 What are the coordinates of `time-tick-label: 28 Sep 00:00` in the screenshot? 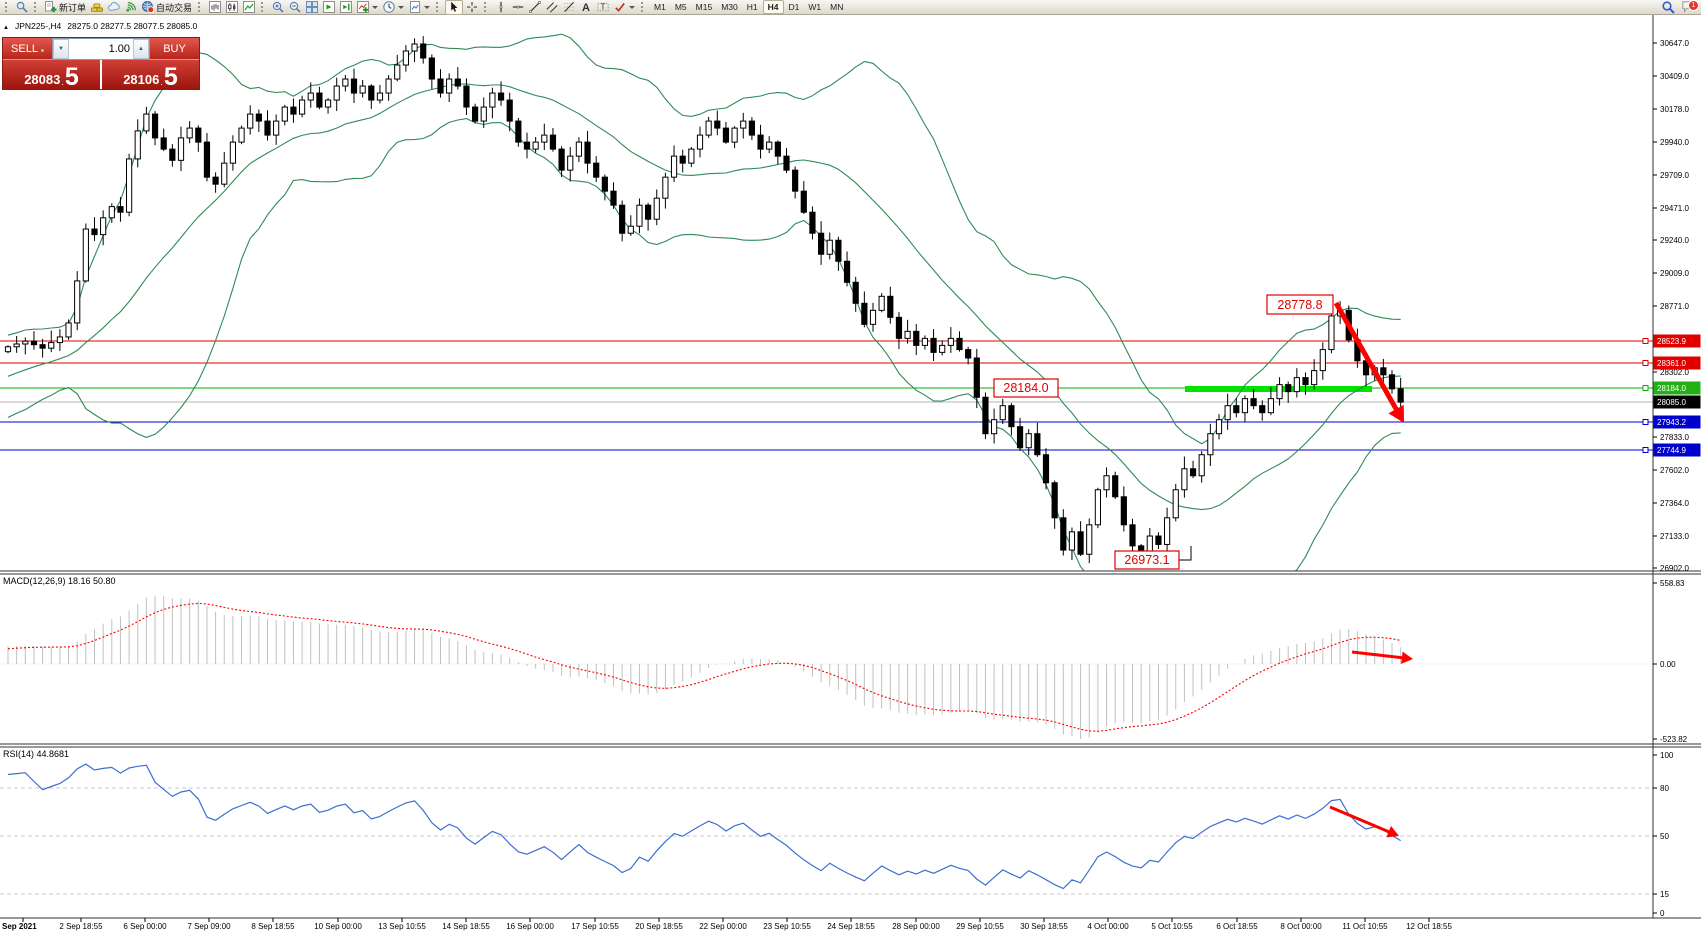 It's located at (916, 926).